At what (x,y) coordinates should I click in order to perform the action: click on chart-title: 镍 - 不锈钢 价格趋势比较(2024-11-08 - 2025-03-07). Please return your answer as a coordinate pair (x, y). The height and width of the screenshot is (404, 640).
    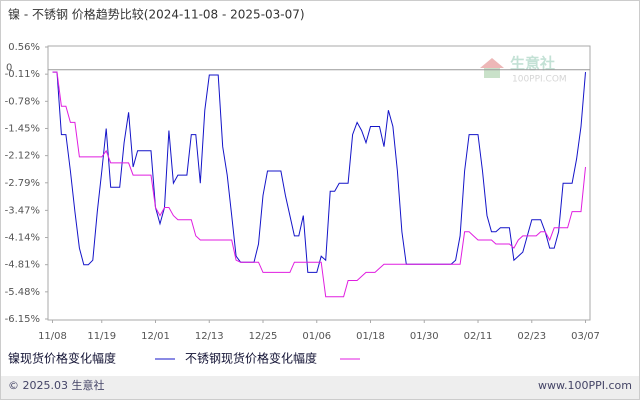
    Looking at the image, I should click on (156, 14).